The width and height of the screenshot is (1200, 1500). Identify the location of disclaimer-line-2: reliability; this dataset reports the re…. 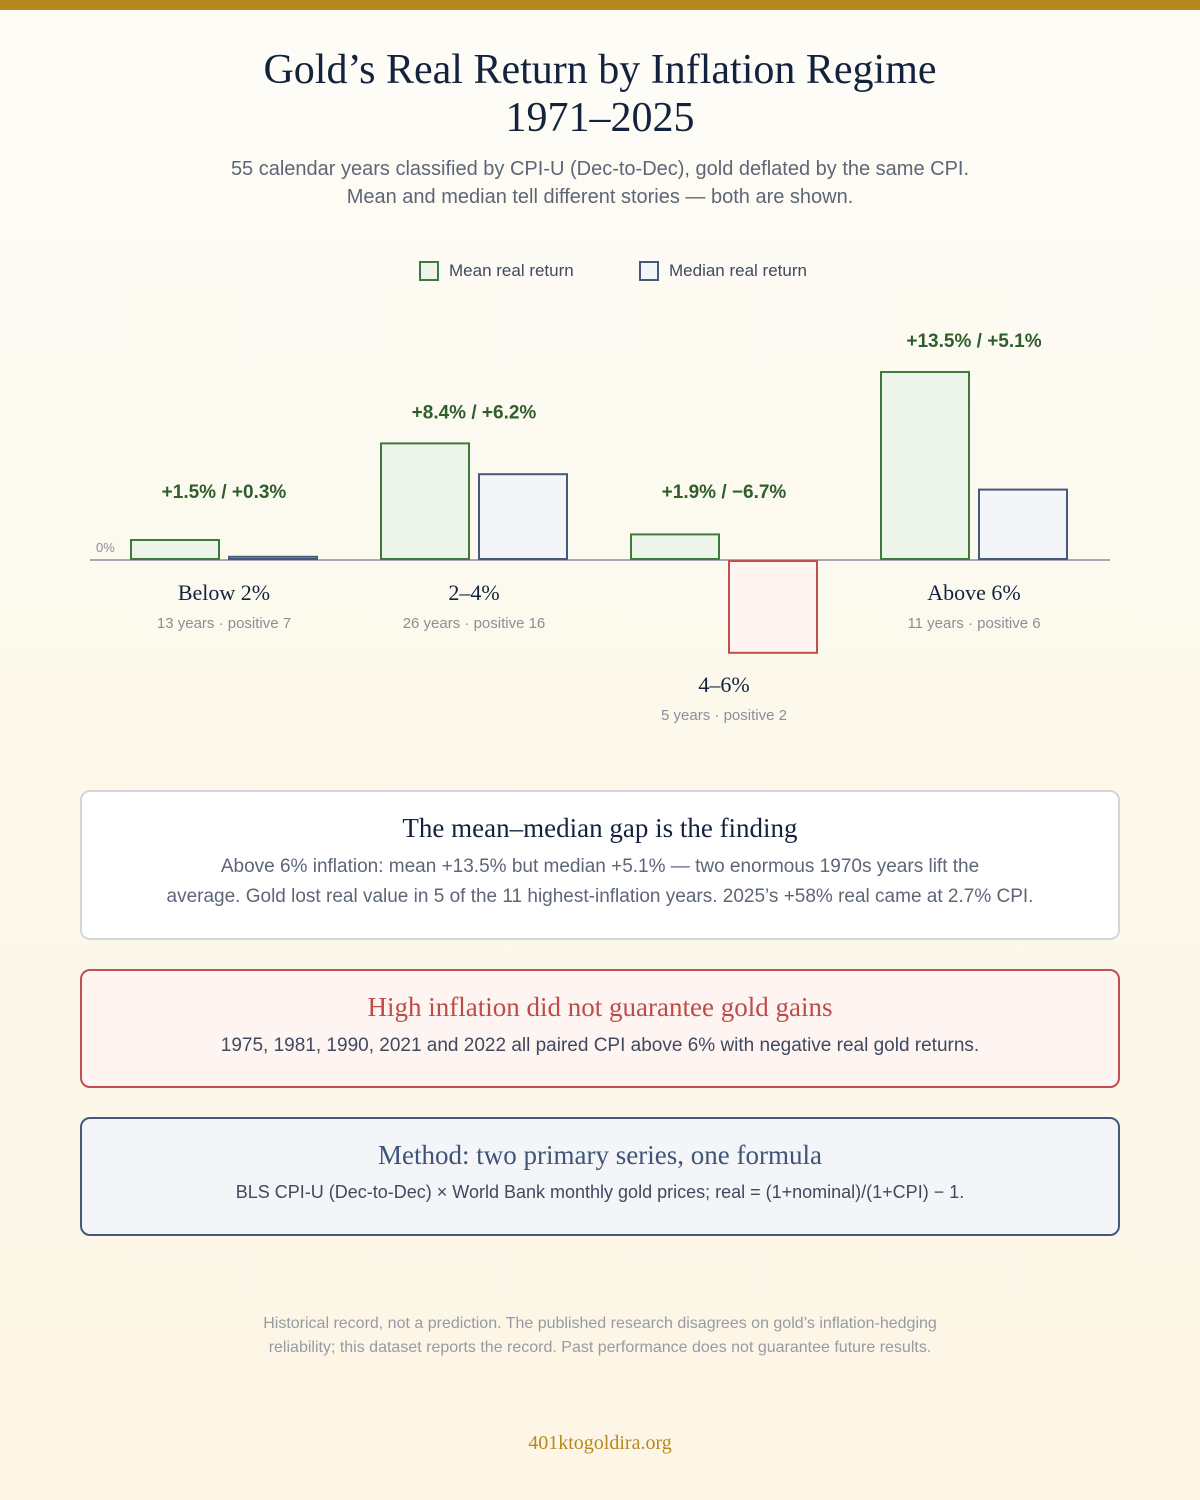
(600, 1347).